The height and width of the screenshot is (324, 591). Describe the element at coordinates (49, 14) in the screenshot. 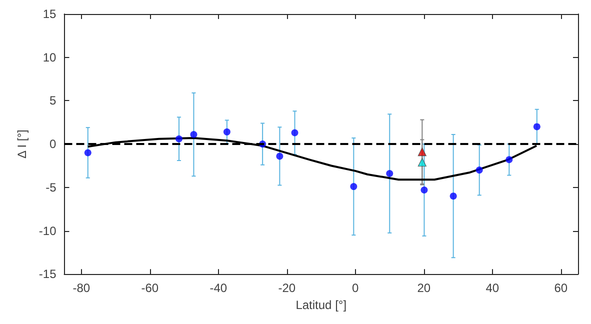

I see `y-tick-label: 15` at that location.